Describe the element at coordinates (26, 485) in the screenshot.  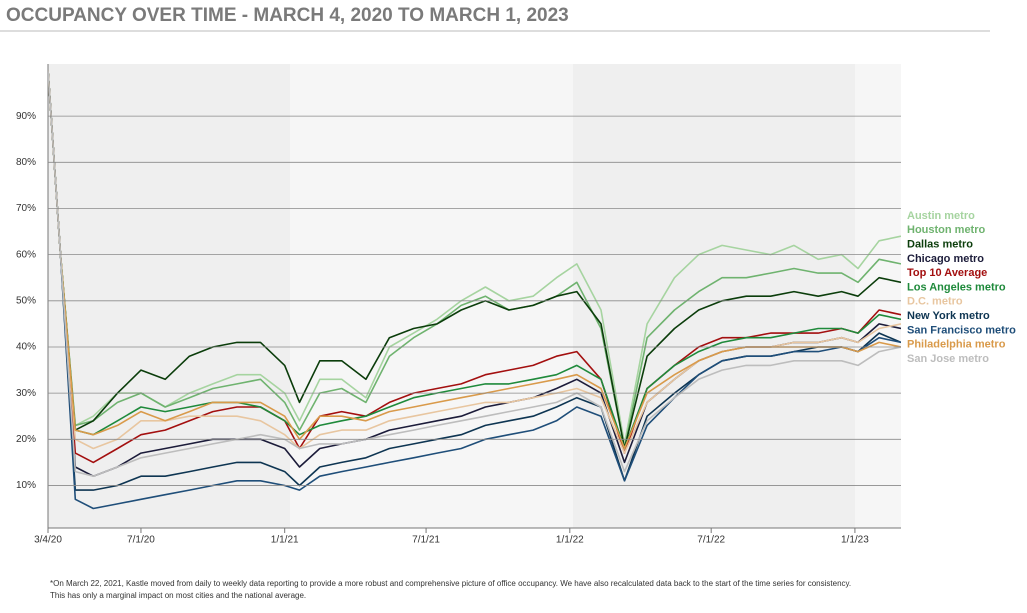
I see `y-tick-label: 10%` at that location.